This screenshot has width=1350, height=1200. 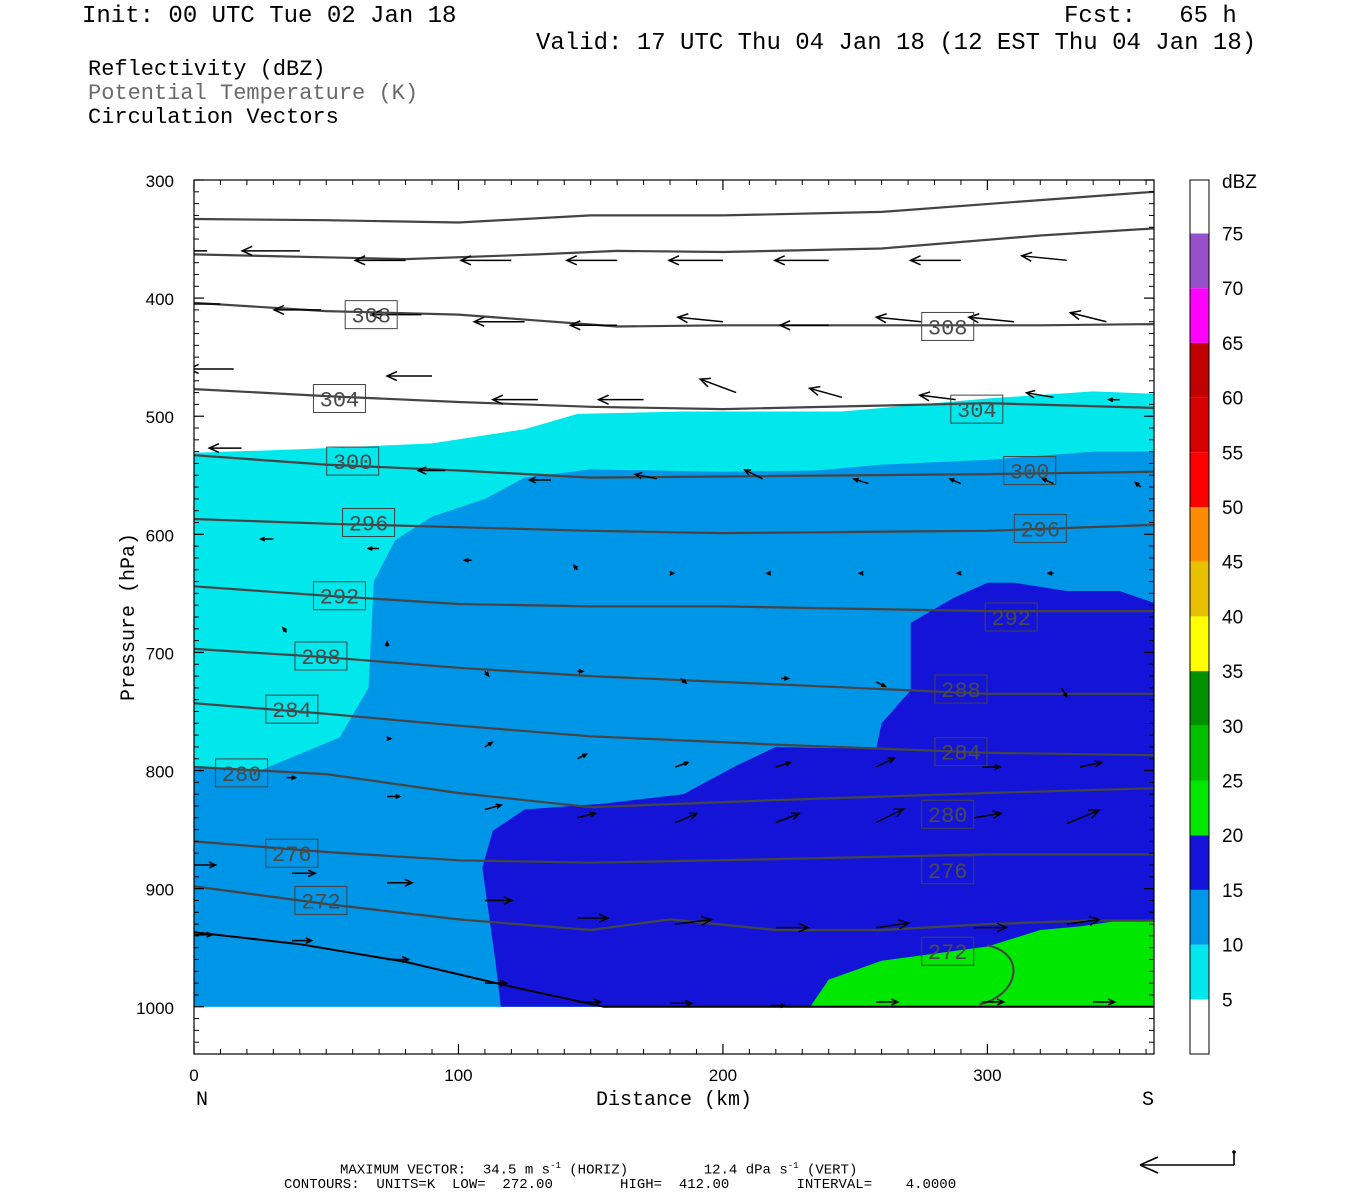 I want to click on horiz-exp: -1, so click(x=555, y=1166).